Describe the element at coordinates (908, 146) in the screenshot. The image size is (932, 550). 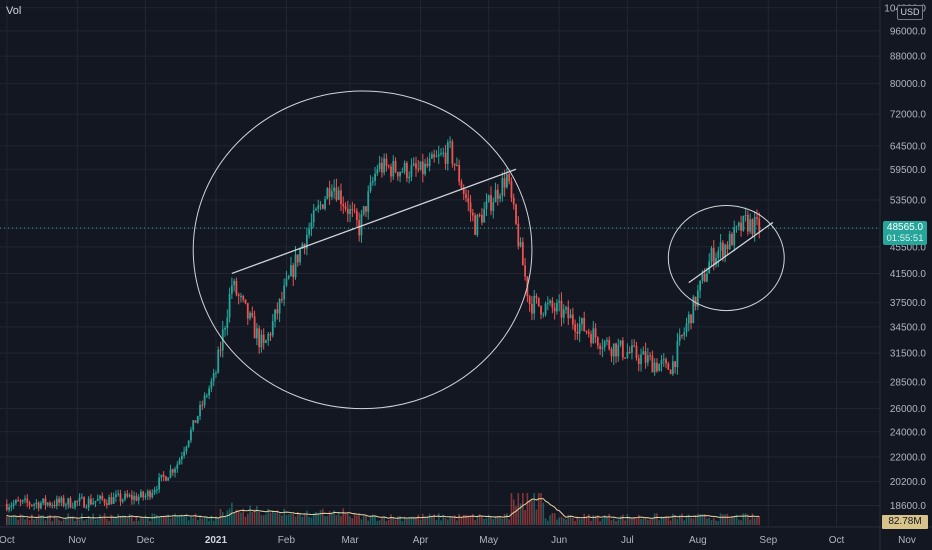
I see `price-tick-label: 64500.0` at that location.